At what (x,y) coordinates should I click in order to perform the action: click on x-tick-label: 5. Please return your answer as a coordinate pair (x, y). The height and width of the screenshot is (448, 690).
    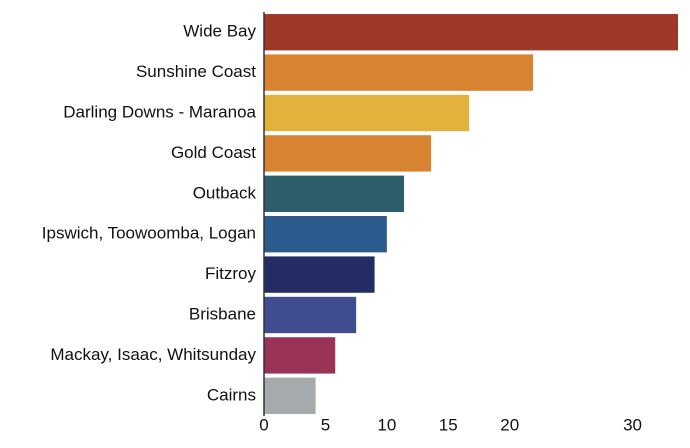
    Looking at the image, I should click on (325, 424).